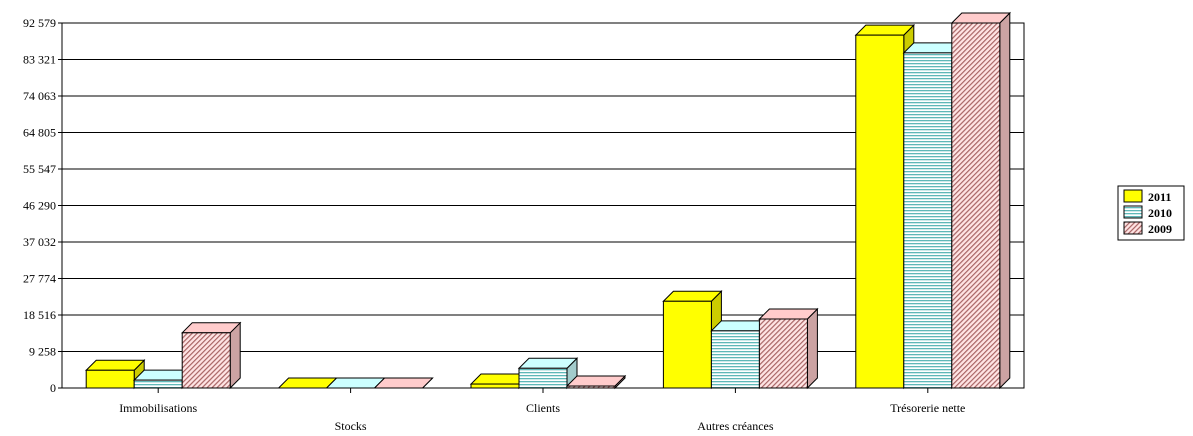 The image size is (1193, 436). Describe the element at coordinates (927, 408) in the screenshot. I see `x-category-label: Trésorerie nette` at that location.